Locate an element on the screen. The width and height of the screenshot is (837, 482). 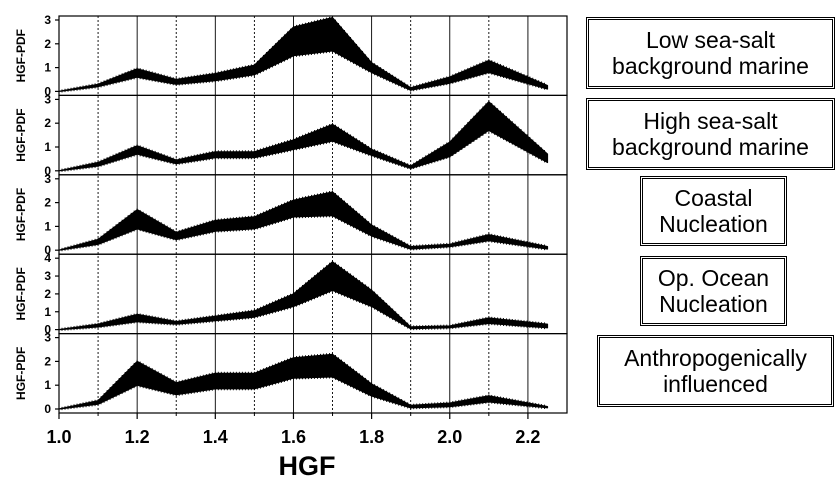
legend-text: Low sea-salt background marine is located at coordinates (710, 53).